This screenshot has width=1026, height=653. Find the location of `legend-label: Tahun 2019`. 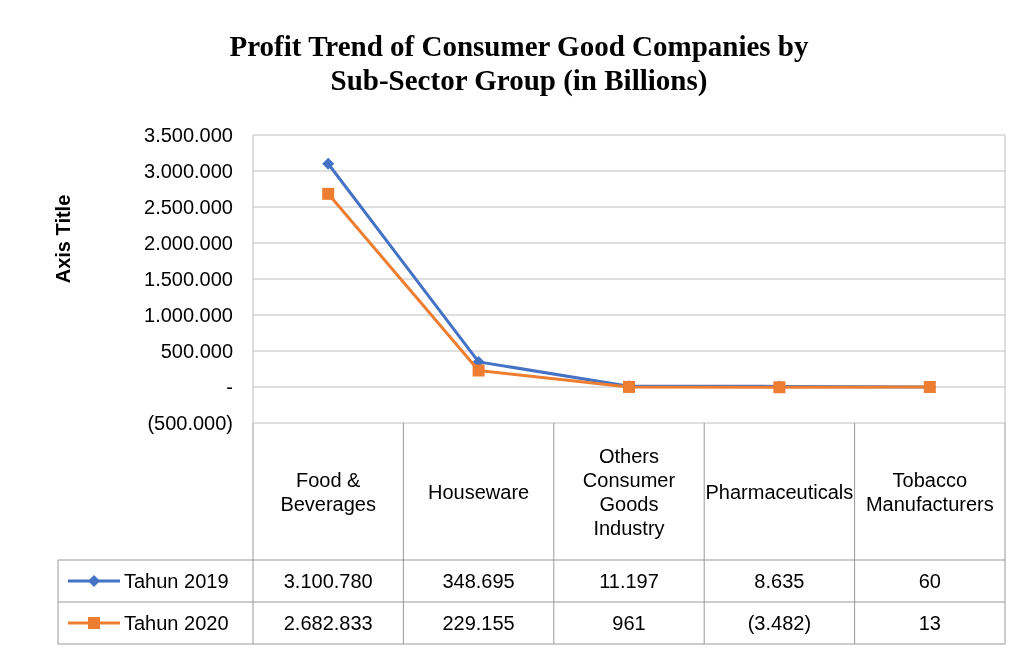

legend-label: Tahun 2019 is located at coordinates (176, 581).